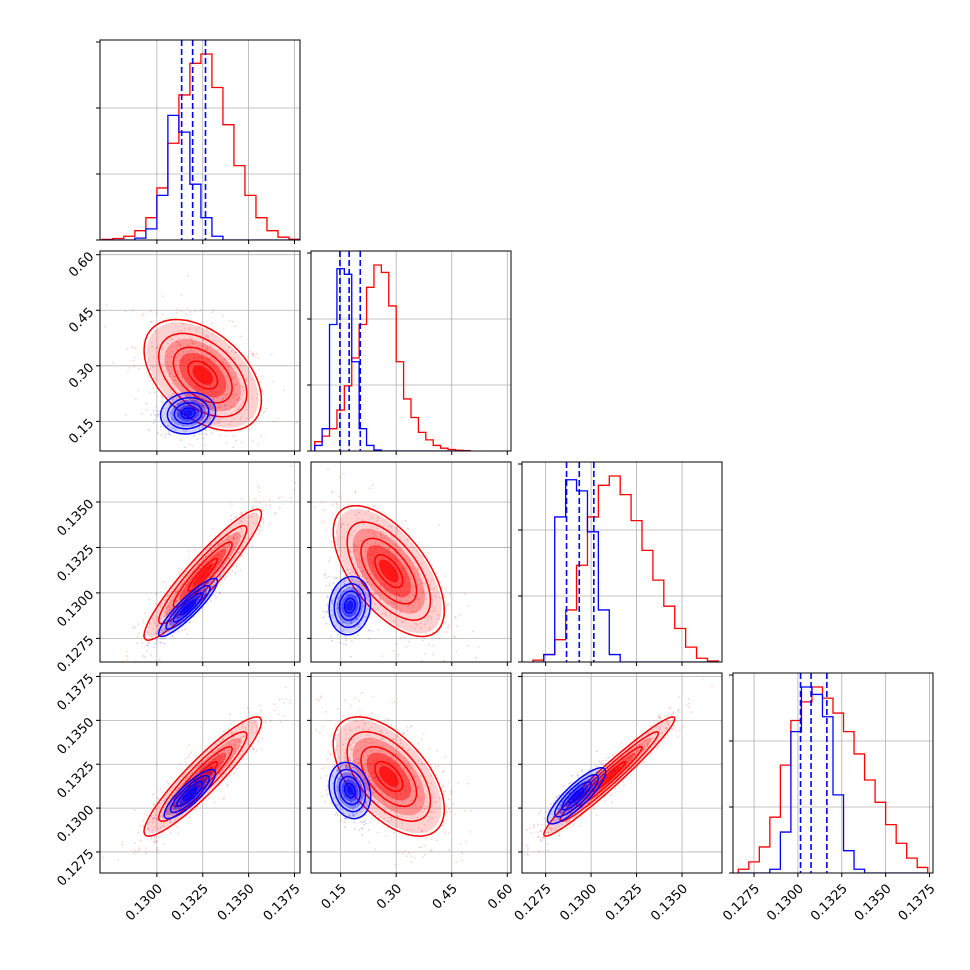 The image size is (970, 970). Describe the element at coordinates (409, 352) in the screenshot. I see `panel-v1-v1` at that location.